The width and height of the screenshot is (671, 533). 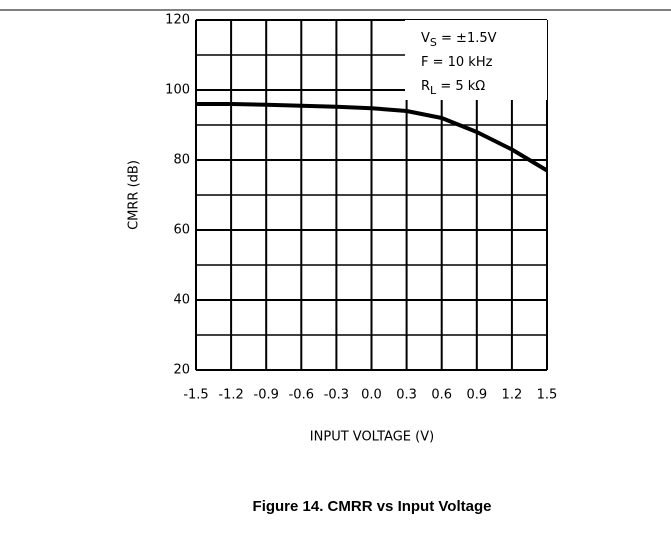 I want to click on annotation-rest: = ±1.5V, so click(x=467, y=38).